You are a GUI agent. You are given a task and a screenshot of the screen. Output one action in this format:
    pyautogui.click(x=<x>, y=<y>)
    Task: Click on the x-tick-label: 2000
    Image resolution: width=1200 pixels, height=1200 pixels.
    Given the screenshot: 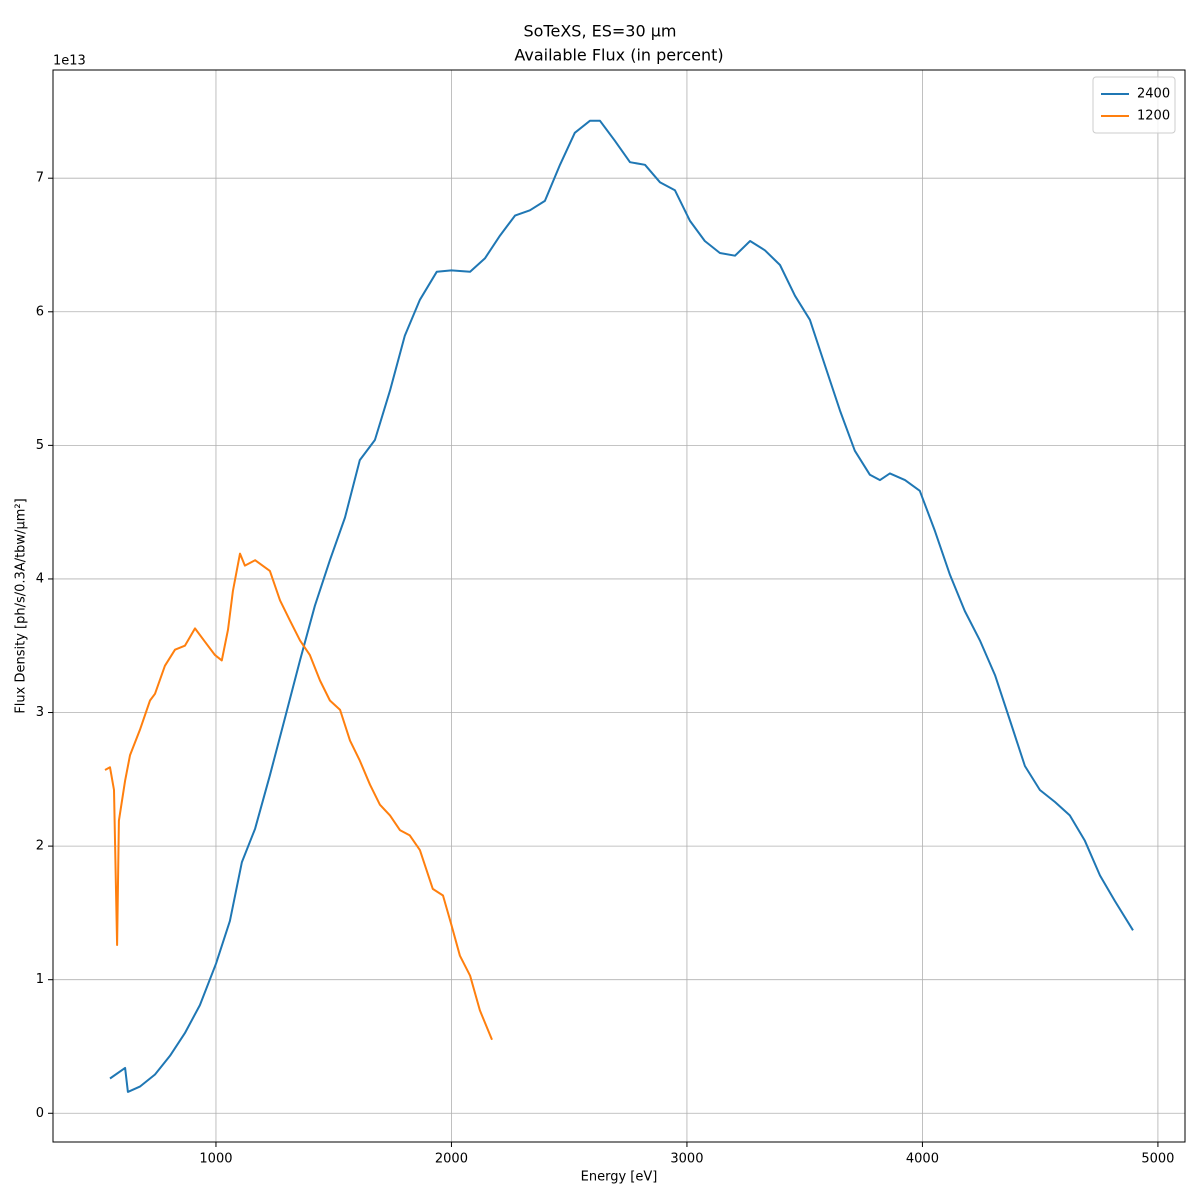 What is the action you would take?
    pyautogui.click(x=451, y=1159)
    